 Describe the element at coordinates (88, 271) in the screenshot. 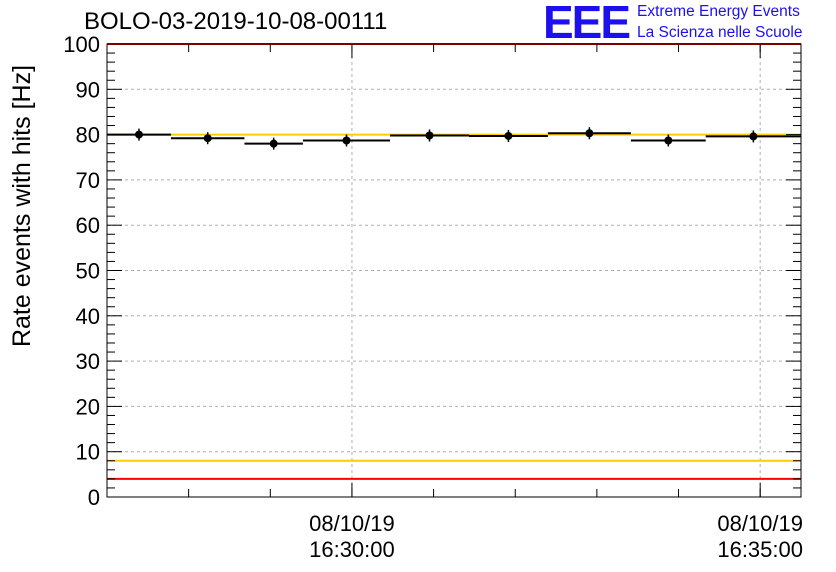

I see `y-tick-label: 50` at that location.